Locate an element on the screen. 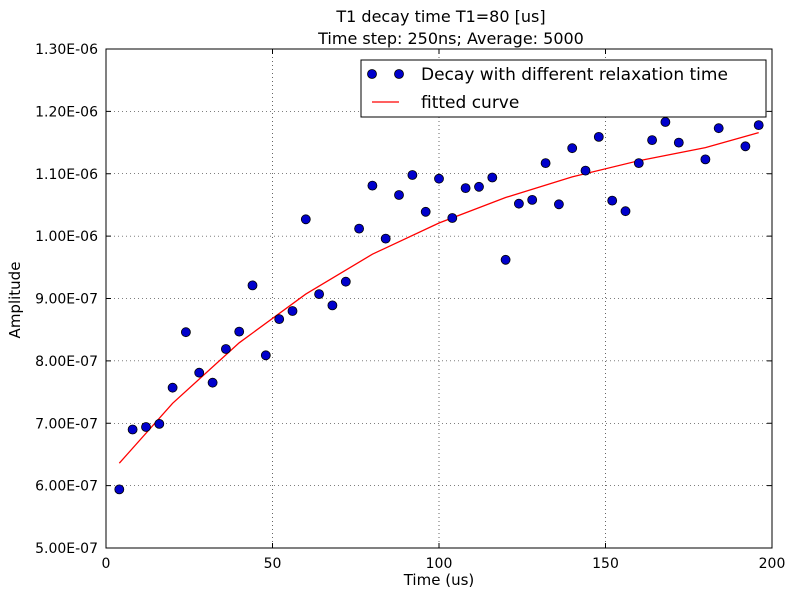 This screenshot has height=596, width=800. x-axis-label: Time (us) is located at coordinates (439, 580).